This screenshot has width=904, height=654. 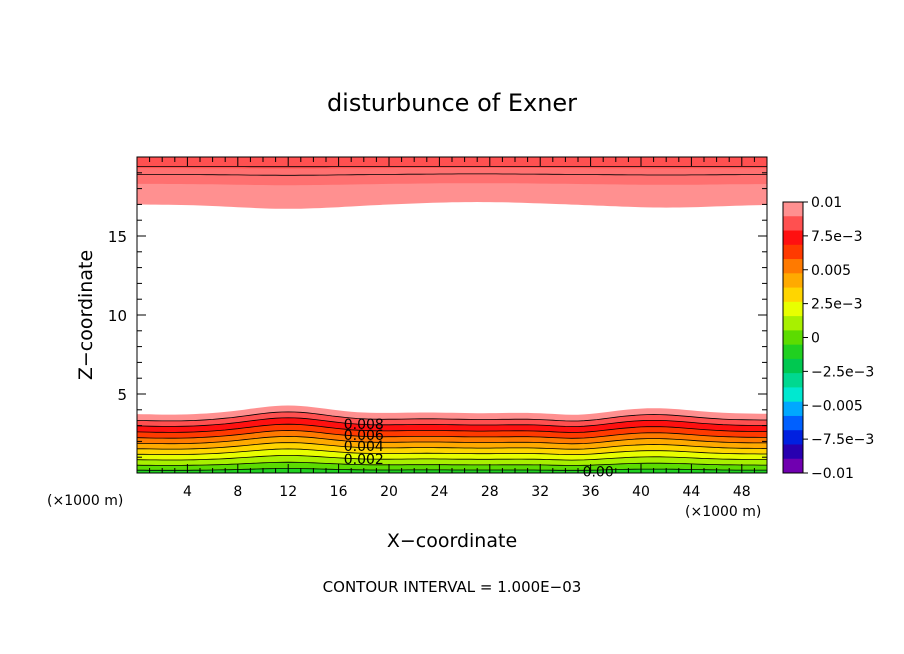 What do you see at coordinates (832, 474) in the screenshot?
I see `colorbar-tick-label: −0.01` at bounding box center [832, 474].